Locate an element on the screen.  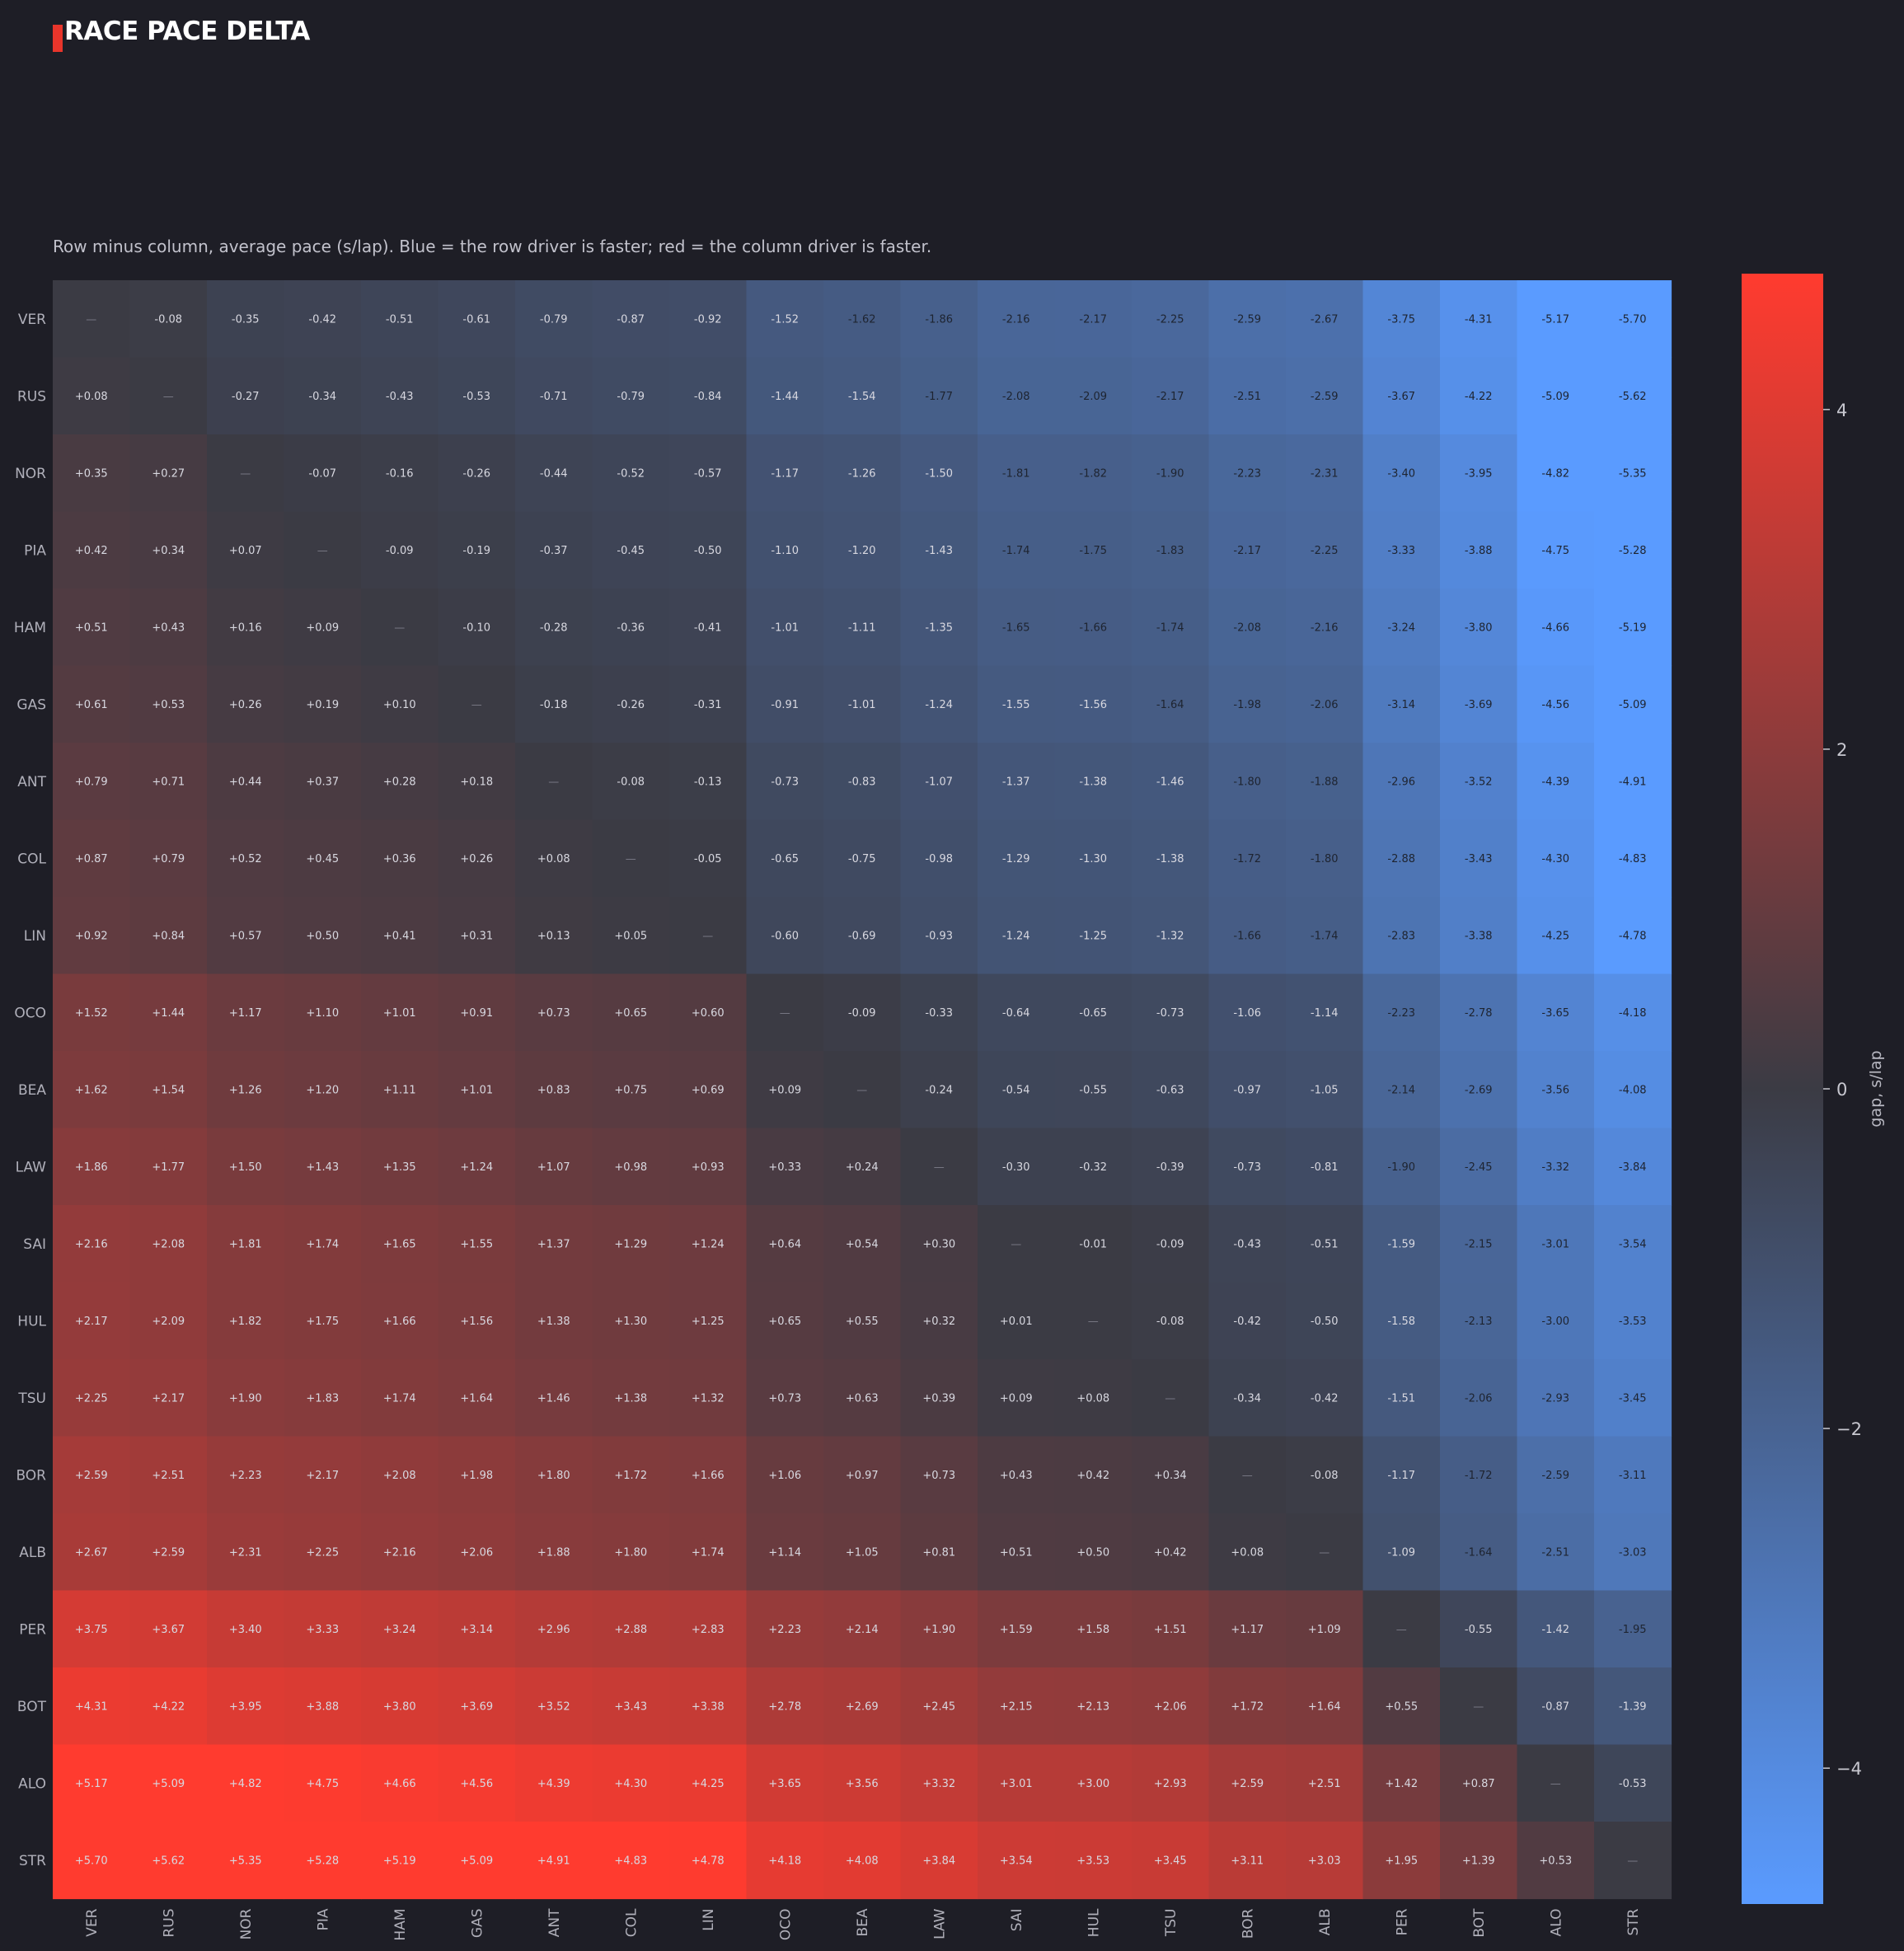
cell-value-label: +1.51 is located at coordinates (1170, 1630).